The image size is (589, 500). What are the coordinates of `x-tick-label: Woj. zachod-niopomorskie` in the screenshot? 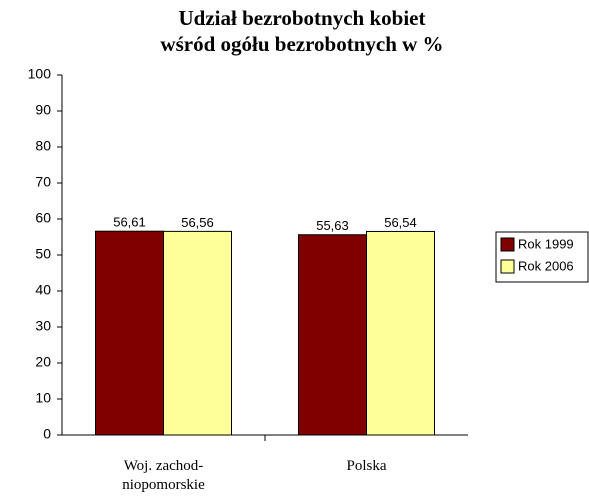 It's located at (163, 475).